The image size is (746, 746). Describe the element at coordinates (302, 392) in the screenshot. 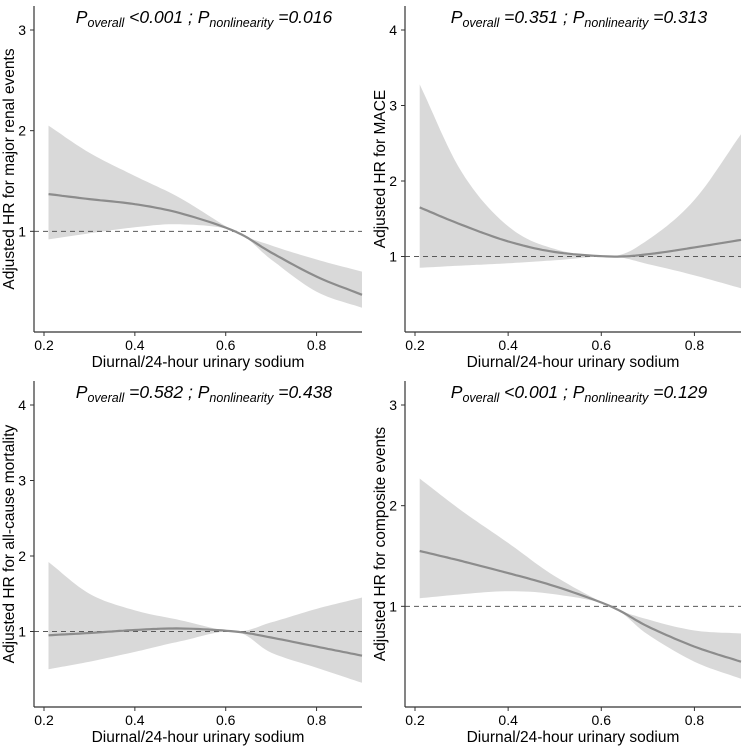

I see `p-value-text: =0.438` at that location.